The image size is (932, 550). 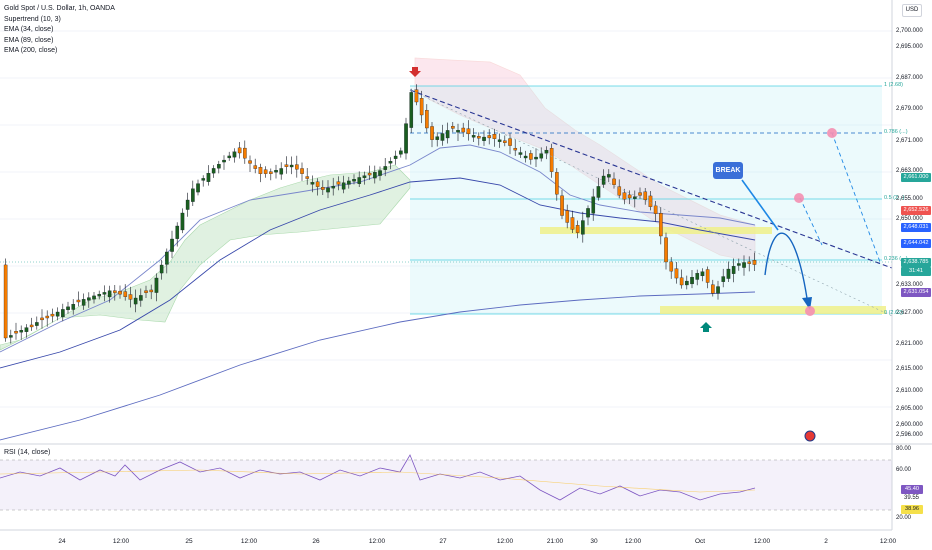 What do you see at coordinates (555, 541) in the screenshot?
I see `time-label: 21:00` at bounding box center [555, 541].